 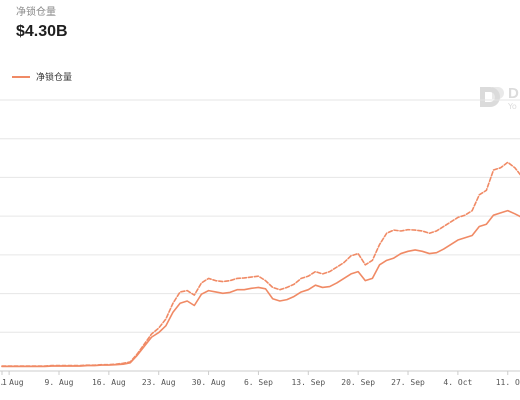 I want to click on x-tick-label: 16. Aug, so click(x=109, y=382).